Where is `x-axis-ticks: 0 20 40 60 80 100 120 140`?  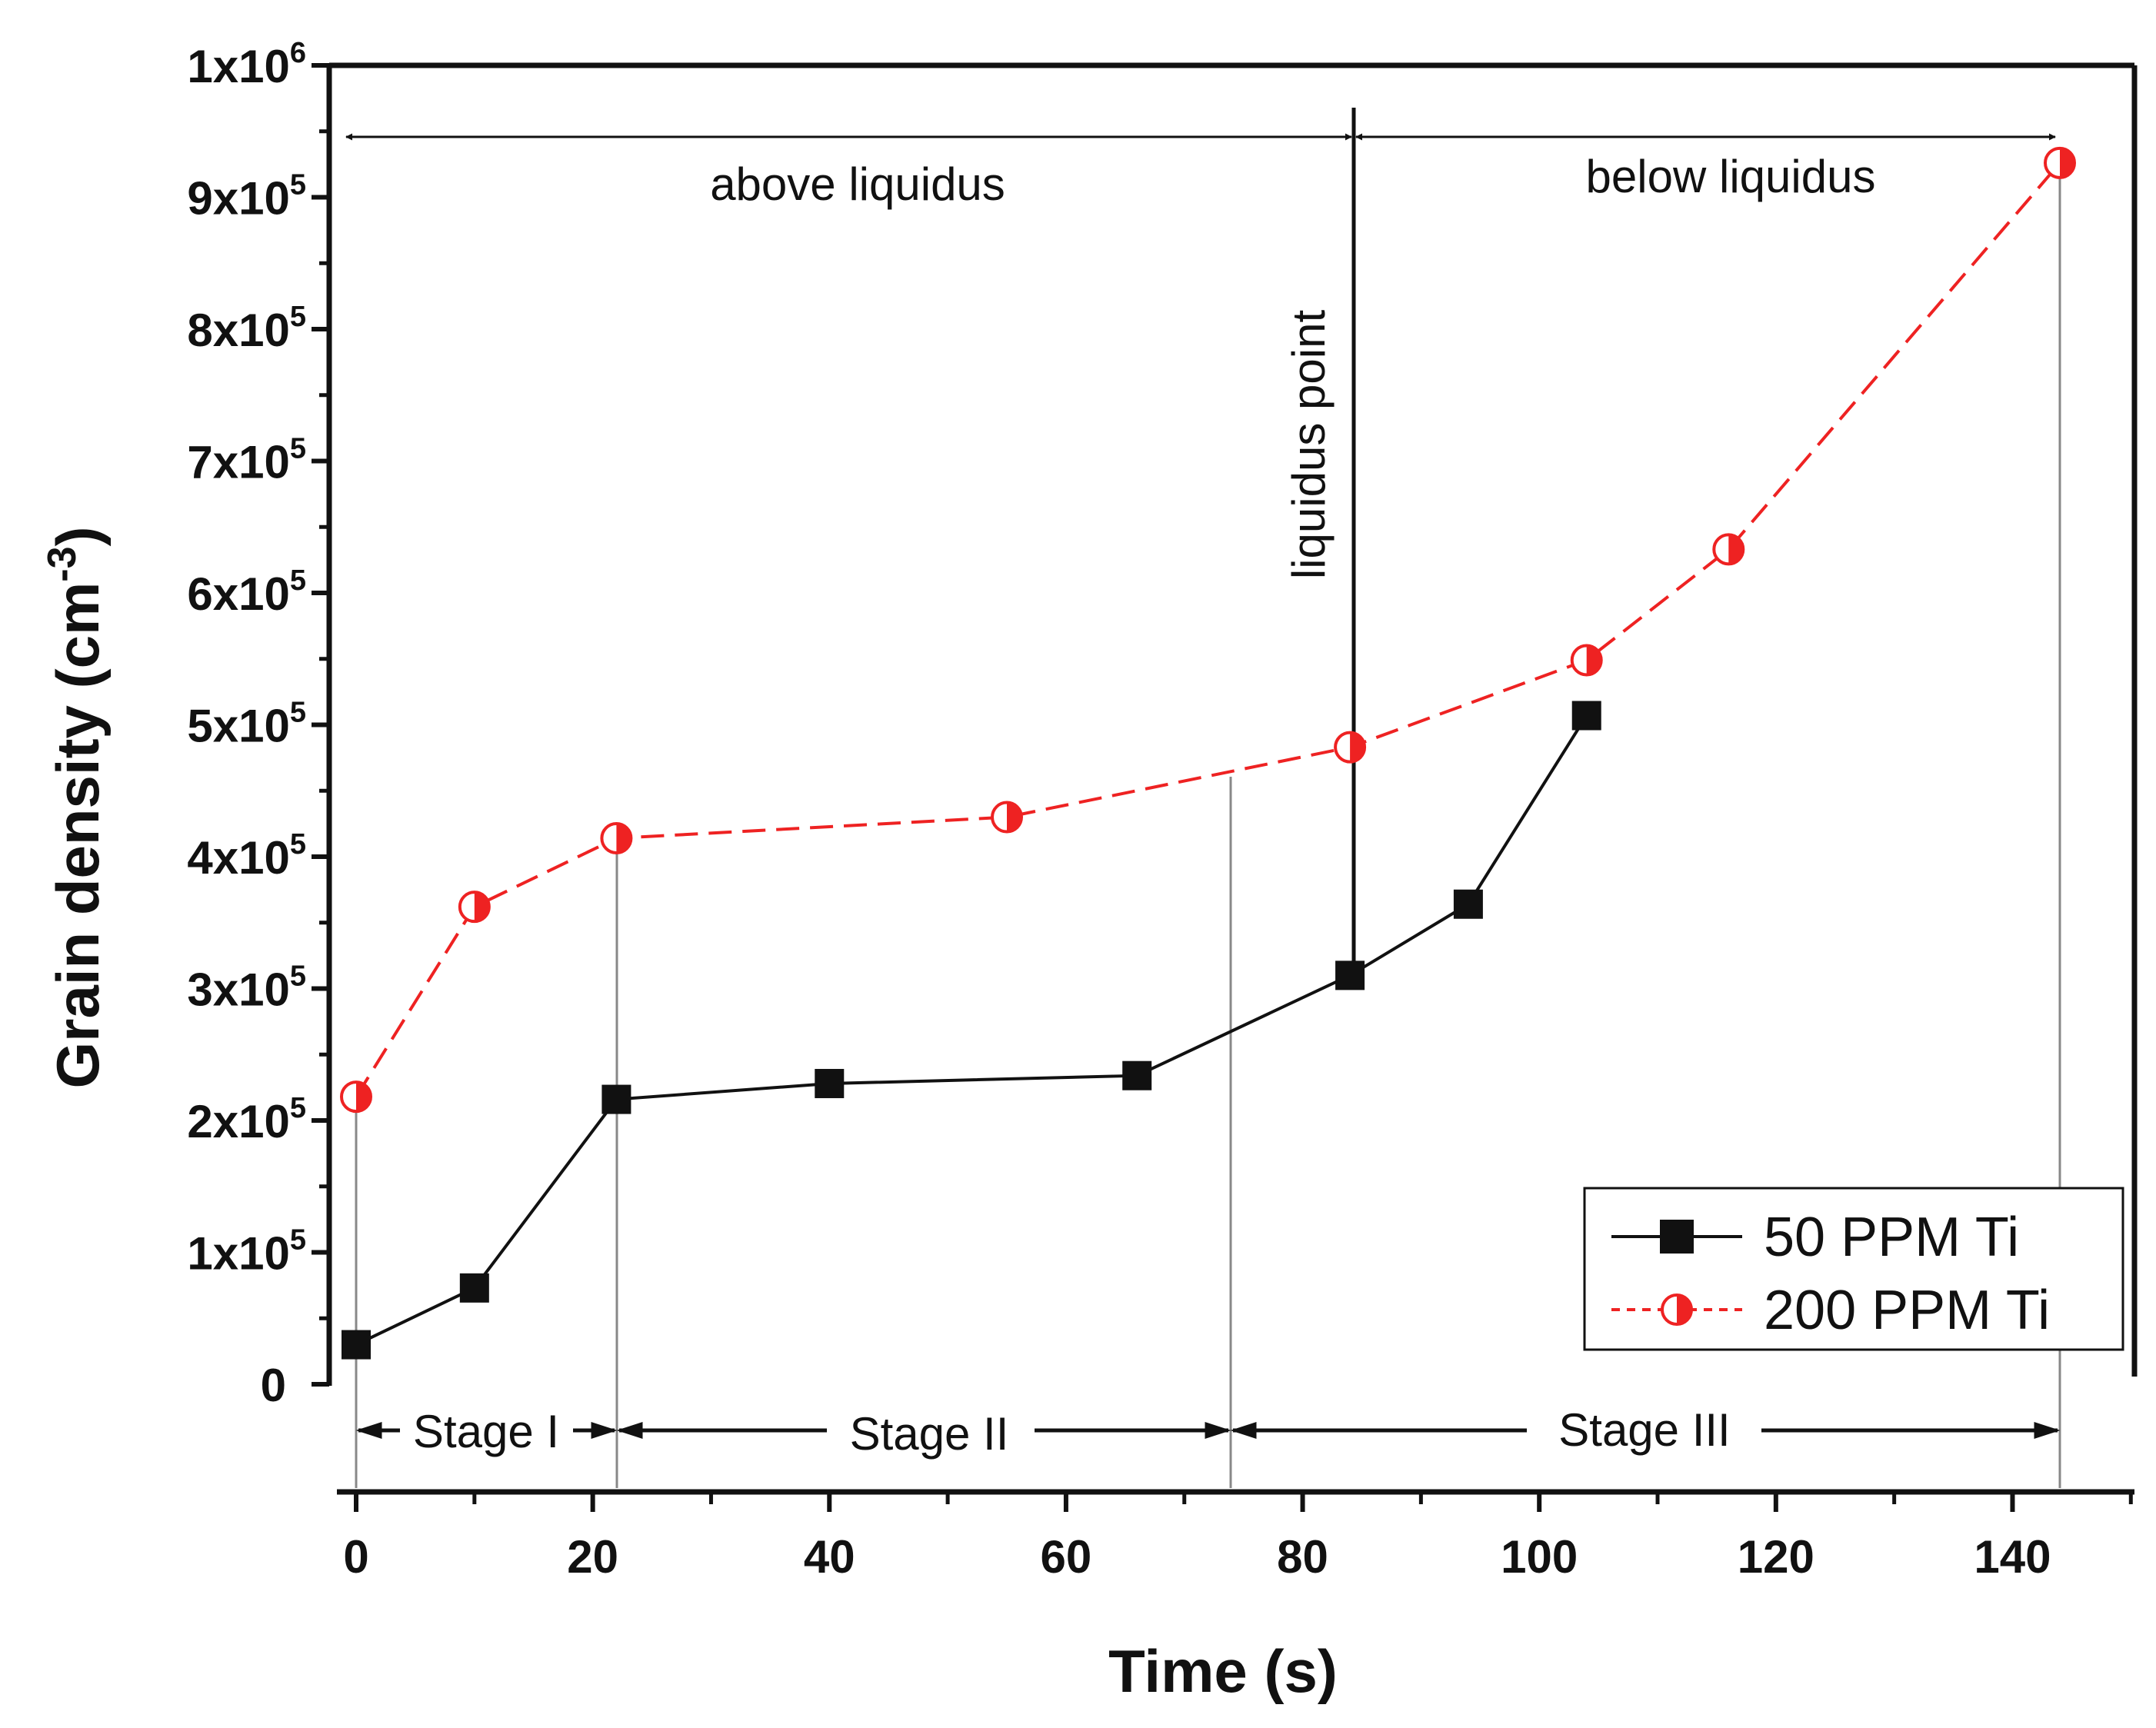
x-axis-ticks: 0 20 40 60 80 100 120 140 is located at coordinates (1238, 1537).